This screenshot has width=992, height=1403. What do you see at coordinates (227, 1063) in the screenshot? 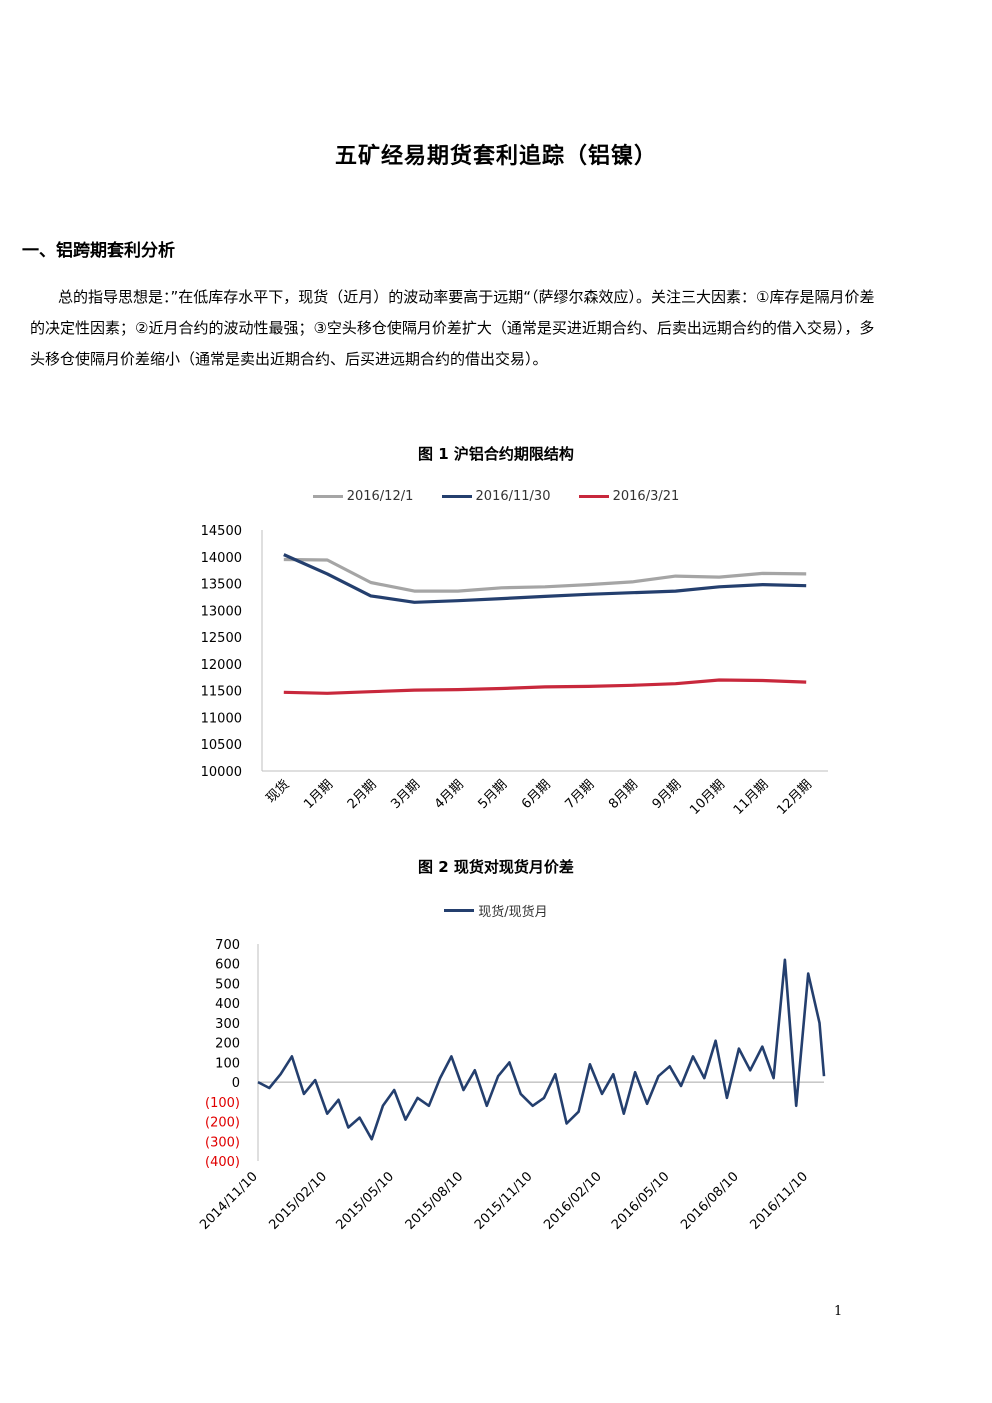
I see `y-tick-label: 100` at bounding box center [227, 1063].